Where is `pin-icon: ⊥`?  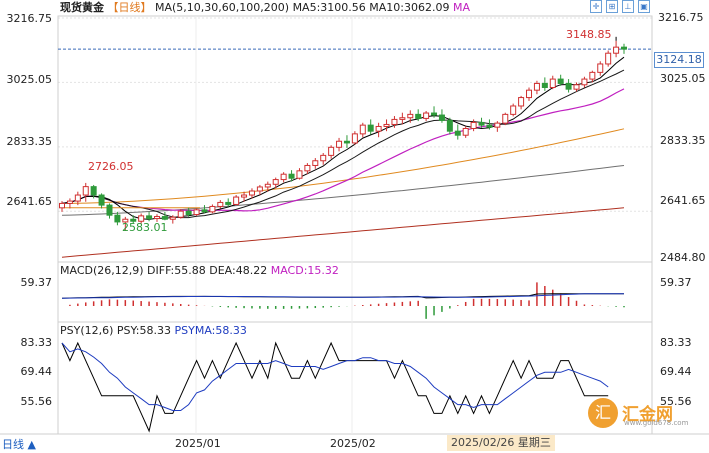
pin-icon: ⊥ is located at coordinates (628, 6).